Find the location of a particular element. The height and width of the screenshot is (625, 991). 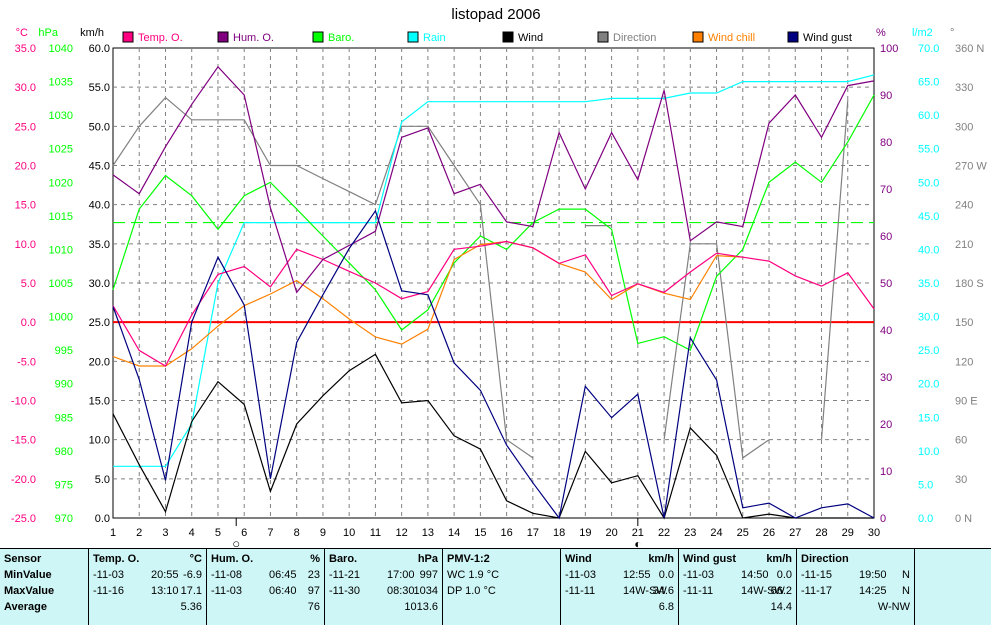

tick-label-baro: 1010 is located at coordinates (61, 250).